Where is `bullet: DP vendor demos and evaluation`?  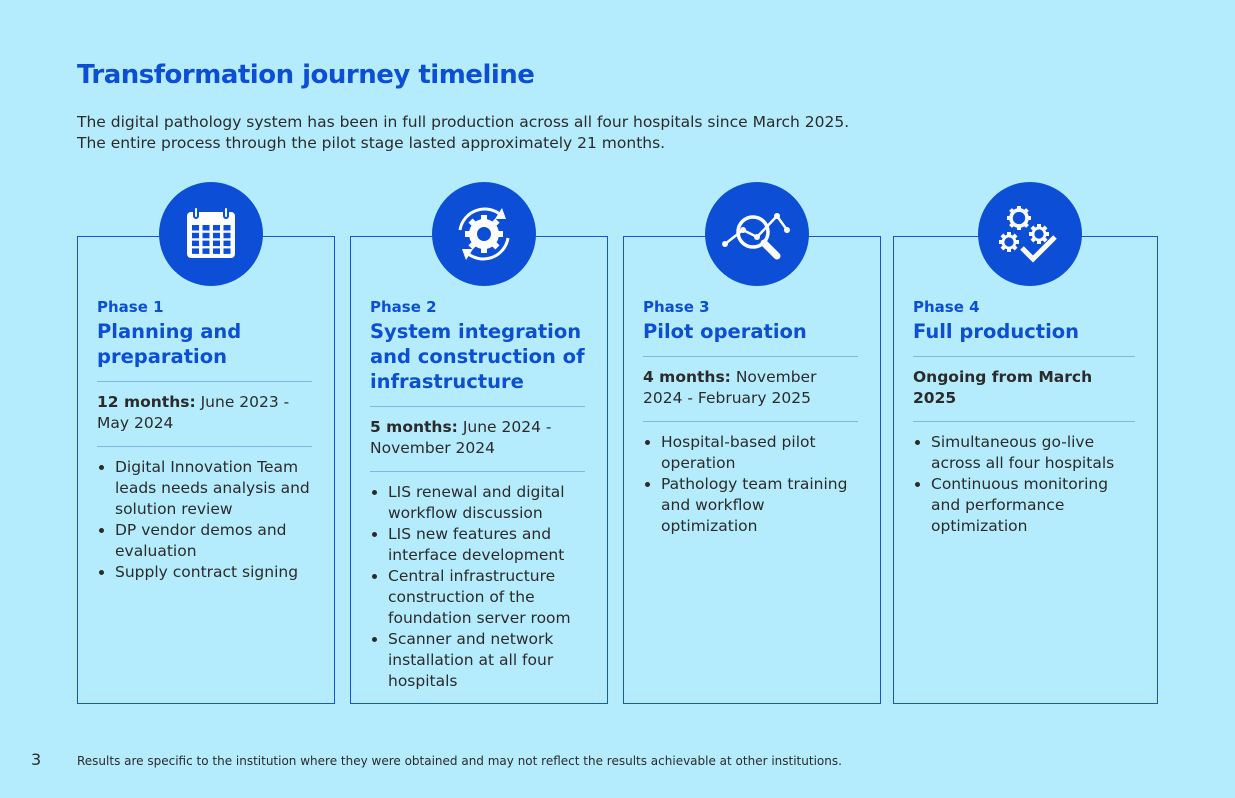 bullet: DP vendor demos and evaluation is located at coordinates (213, 541).